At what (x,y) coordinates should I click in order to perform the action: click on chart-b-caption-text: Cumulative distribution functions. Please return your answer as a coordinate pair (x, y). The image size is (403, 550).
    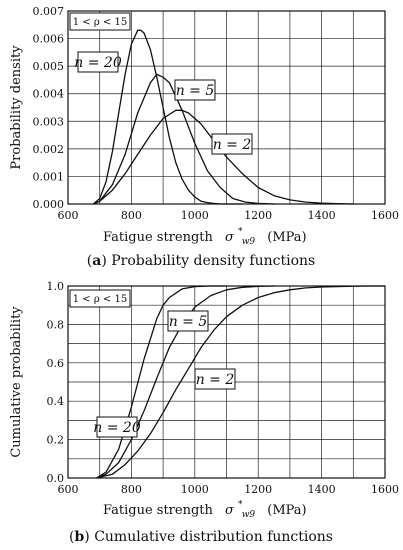
    Looking at the image, I should click on (211, 537).